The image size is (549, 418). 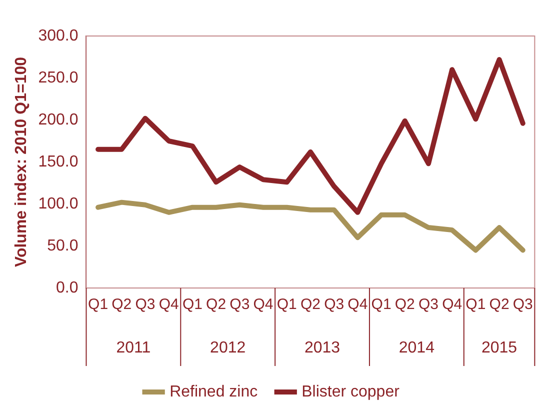 What do you see at coordinates (58, 119) in the screenshot?
I see `y-tick-label: 200.0` at bounding box center [58, 119].